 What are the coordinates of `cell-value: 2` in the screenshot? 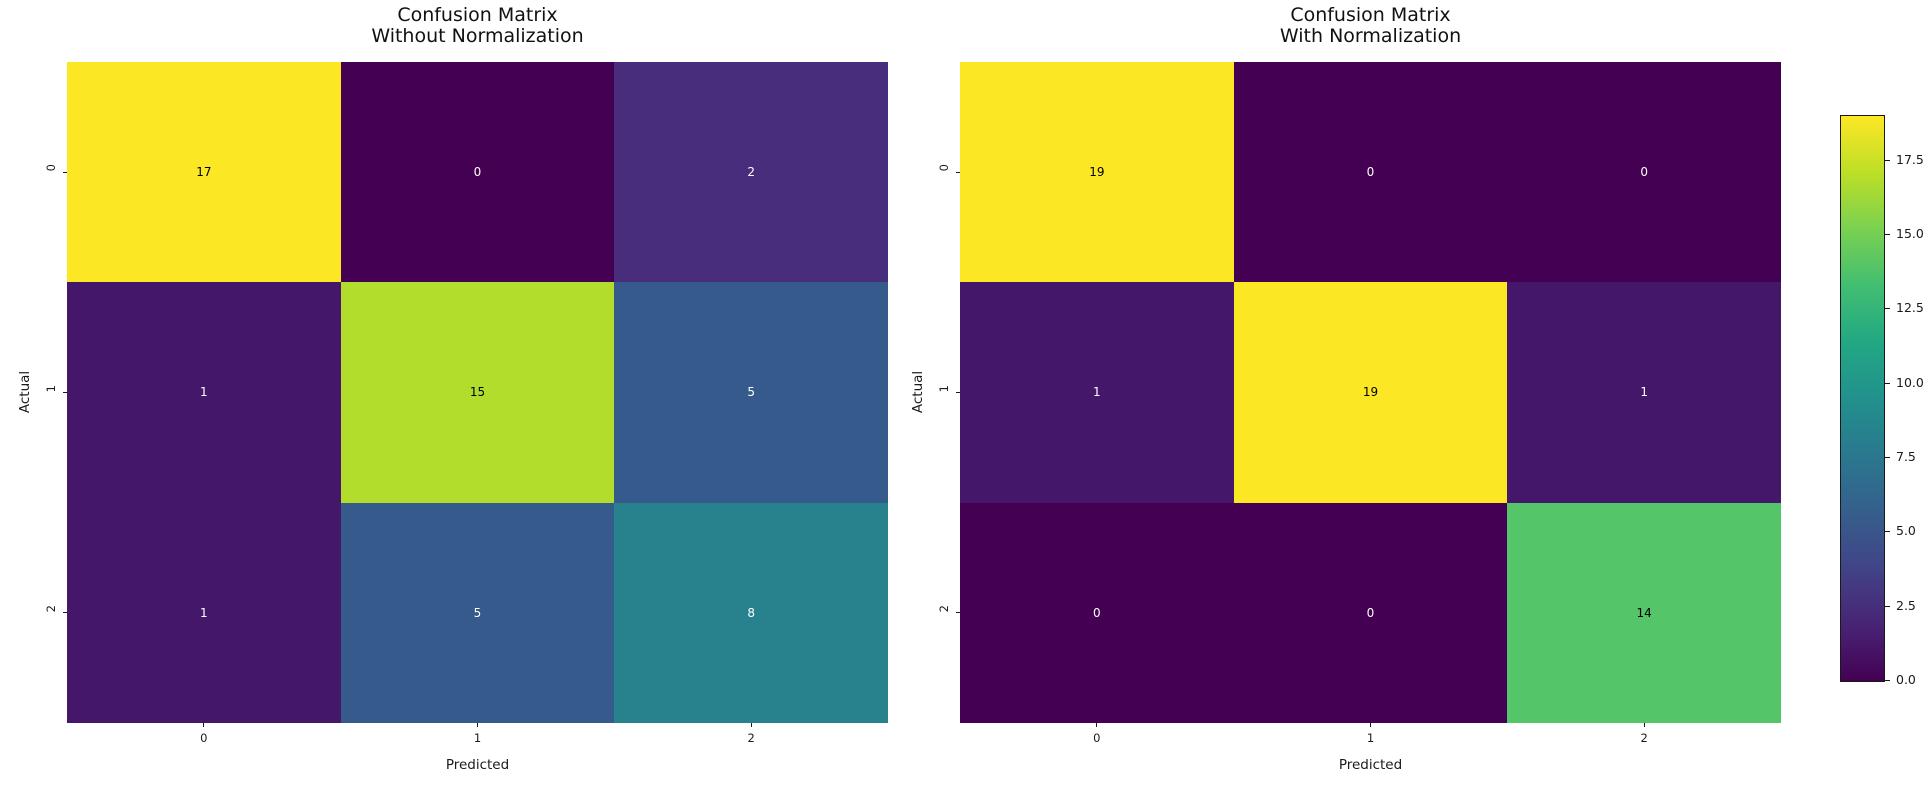 It's located at (751, 172).